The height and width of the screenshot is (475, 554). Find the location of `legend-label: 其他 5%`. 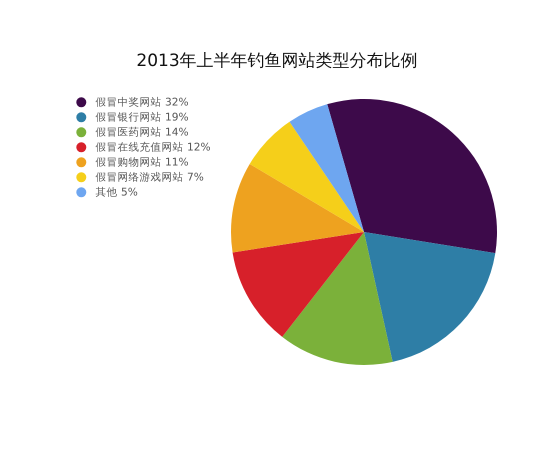

legend-label: 其他 5% is located at coordinates (117, 191).